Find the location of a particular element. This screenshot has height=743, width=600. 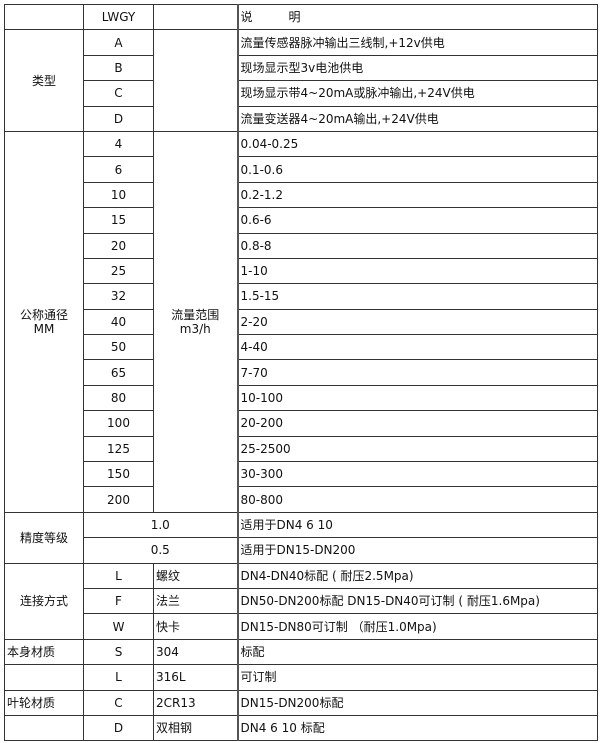

diameter-label: 公称通径 MM is located at coordinates (44, 321).